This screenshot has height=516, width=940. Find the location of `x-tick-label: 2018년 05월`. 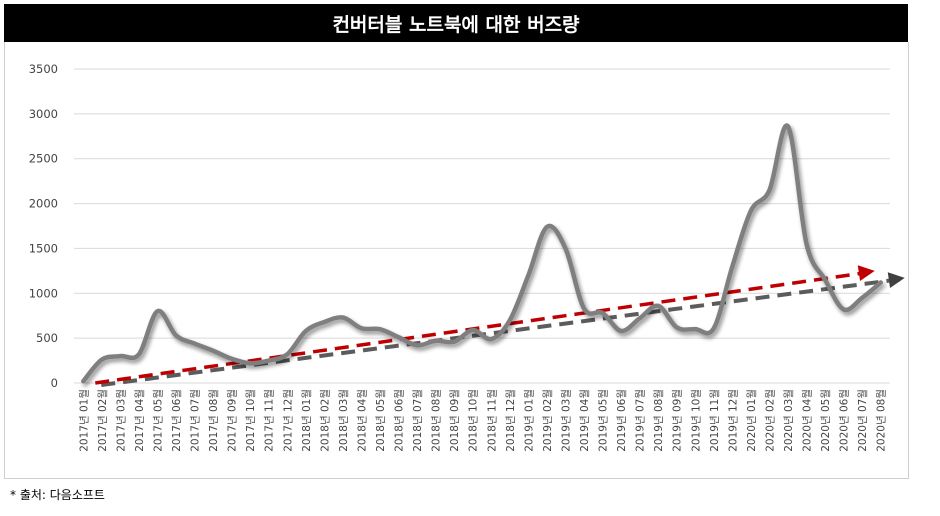

x-tick-label: 2018년 05월 is located at coordinates (381, 420).